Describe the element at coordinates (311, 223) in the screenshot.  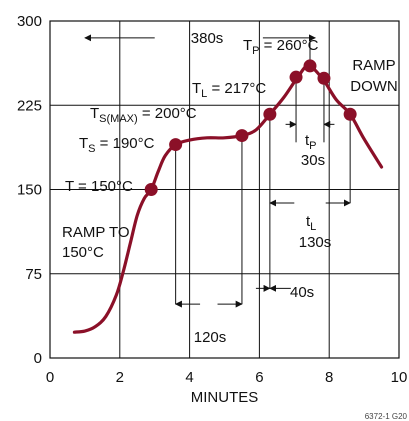
I see `tl-time-label: tL` at that location.